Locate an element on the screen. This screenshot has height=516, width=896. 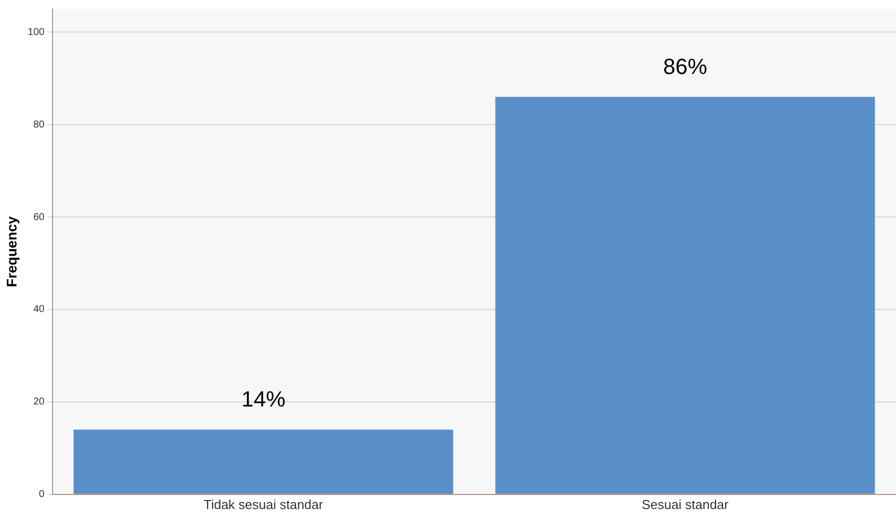
data-label: 14% is located at coordinates (263, 399).